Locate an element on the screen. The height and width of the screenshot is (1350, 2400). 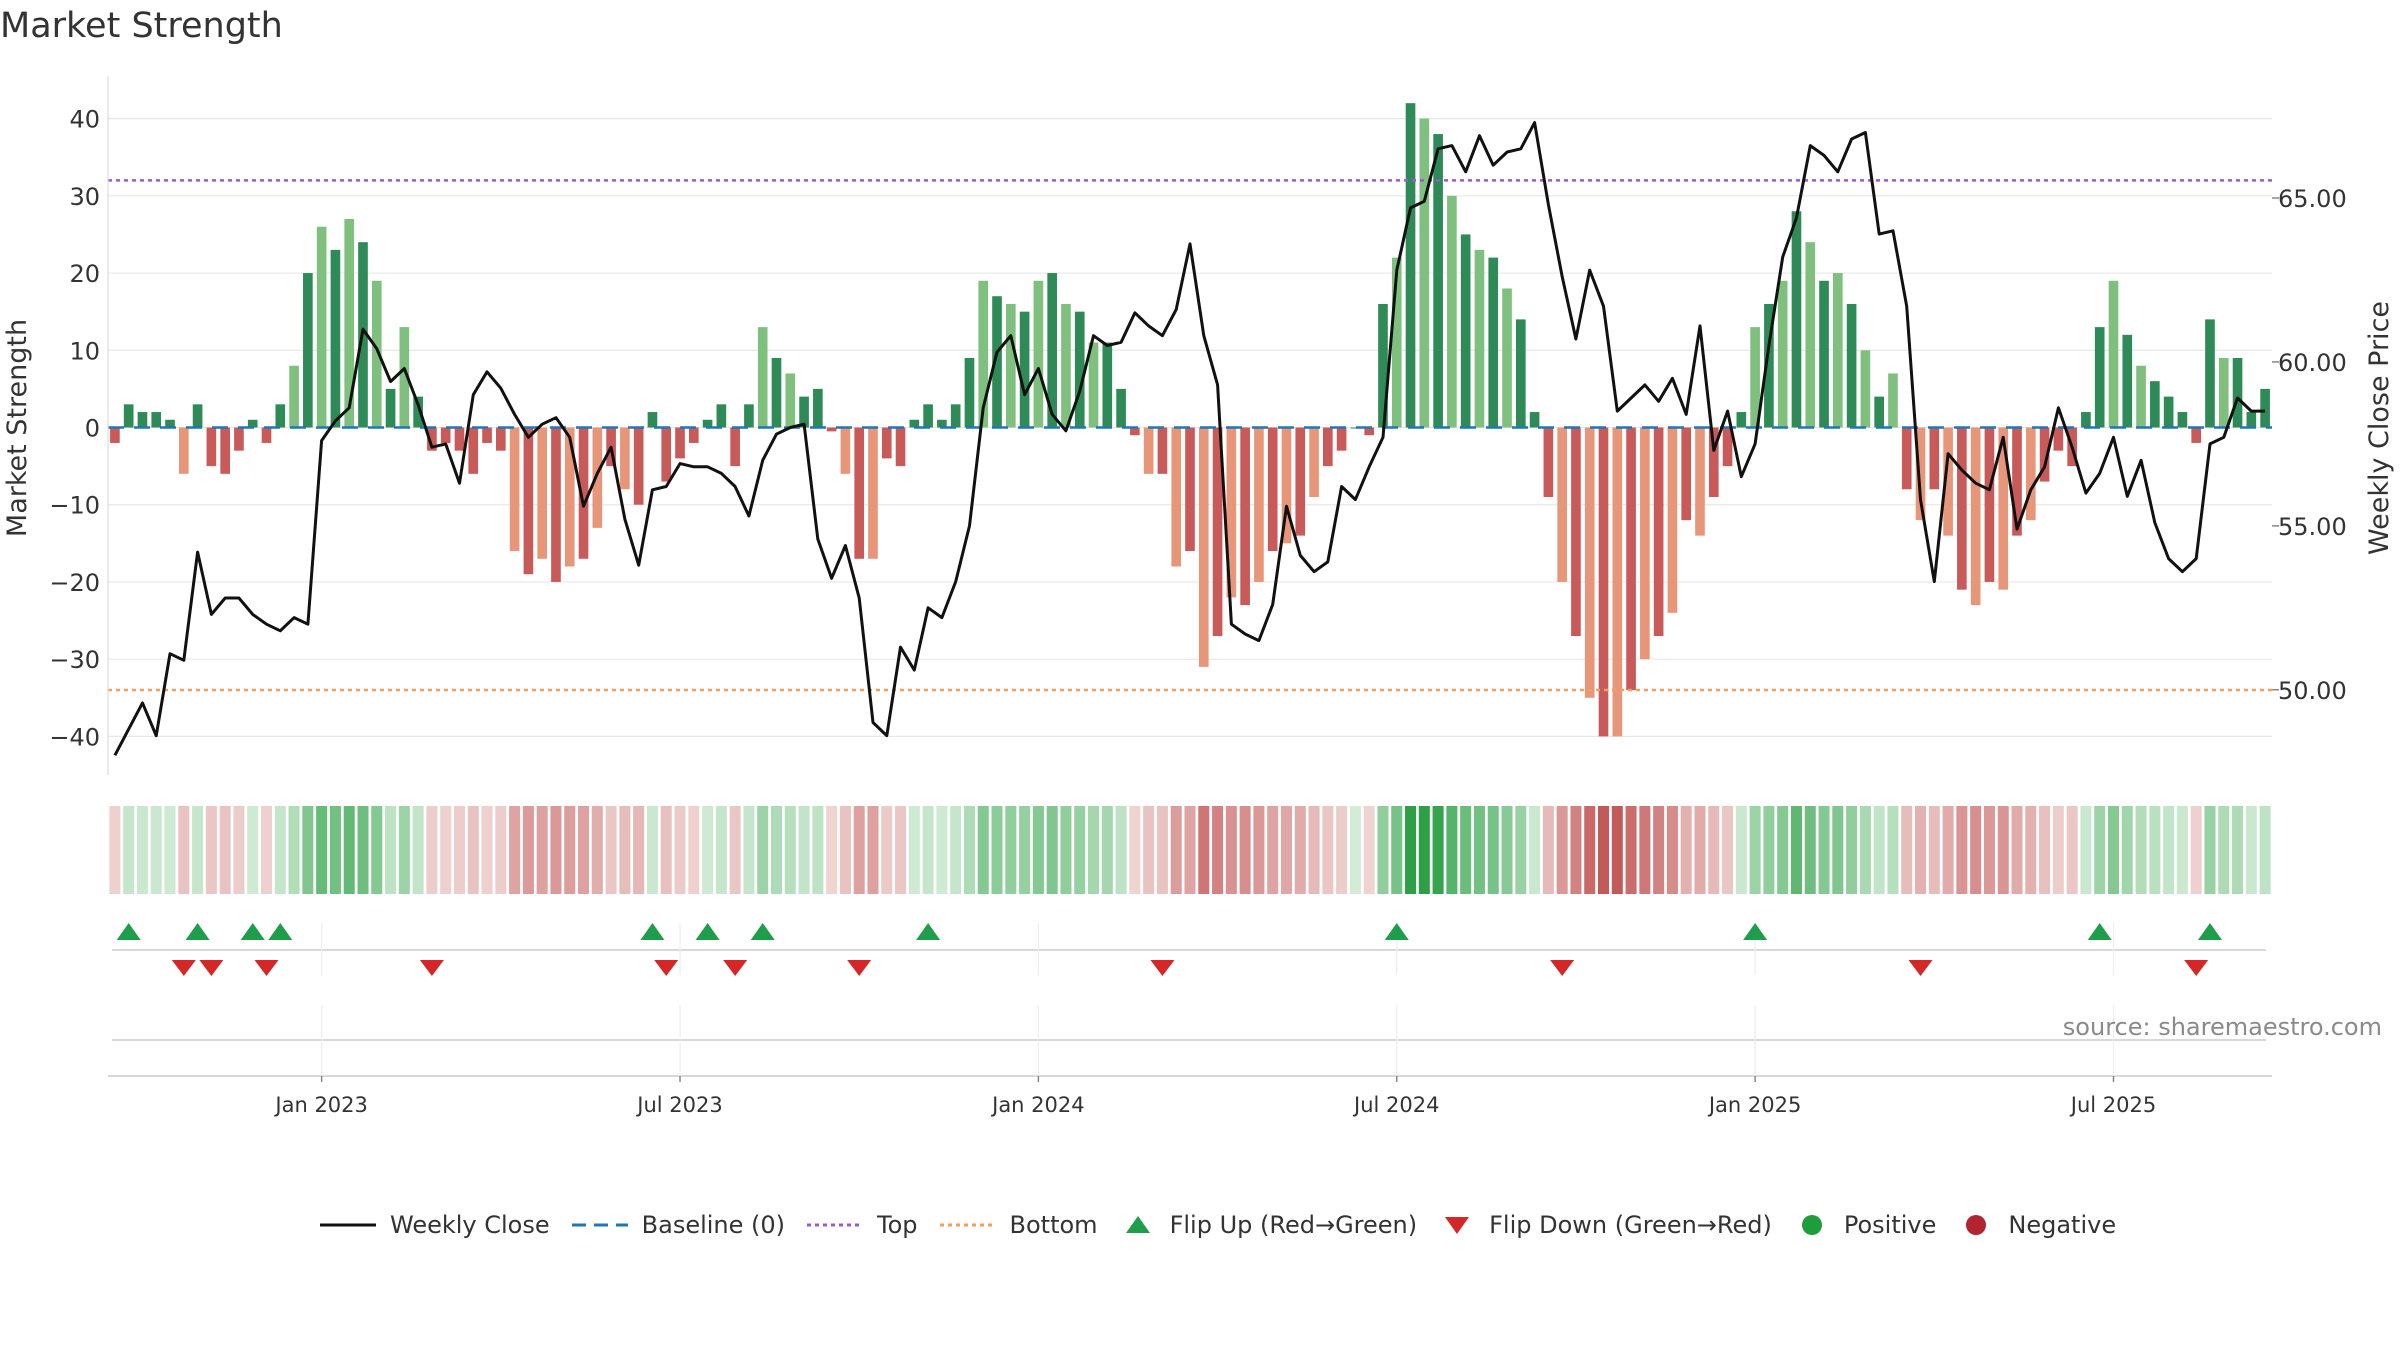
left-tick-label: −40 is located at coordinates (74, 737).